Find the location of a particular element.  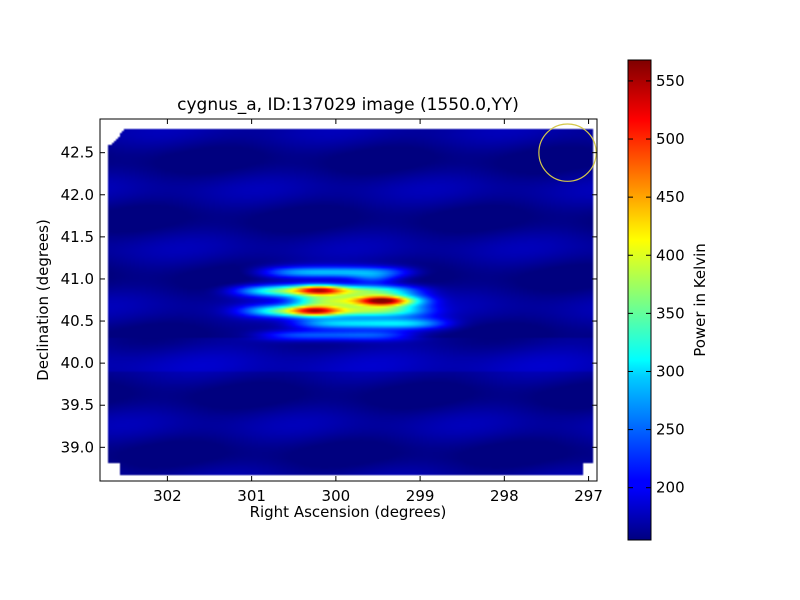

colorbar is located at coordinates (639, 300).